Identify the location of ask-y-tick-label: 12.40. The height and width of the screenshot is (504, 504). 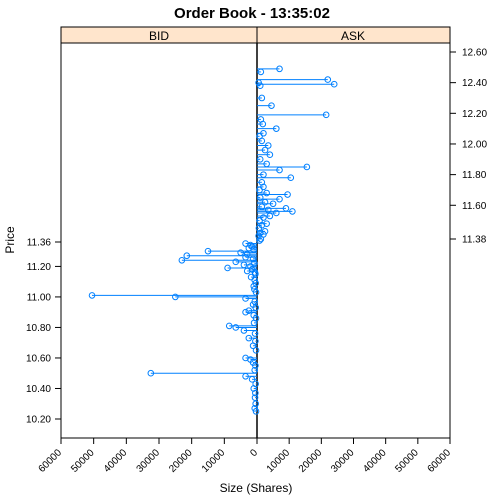
(474, 83).